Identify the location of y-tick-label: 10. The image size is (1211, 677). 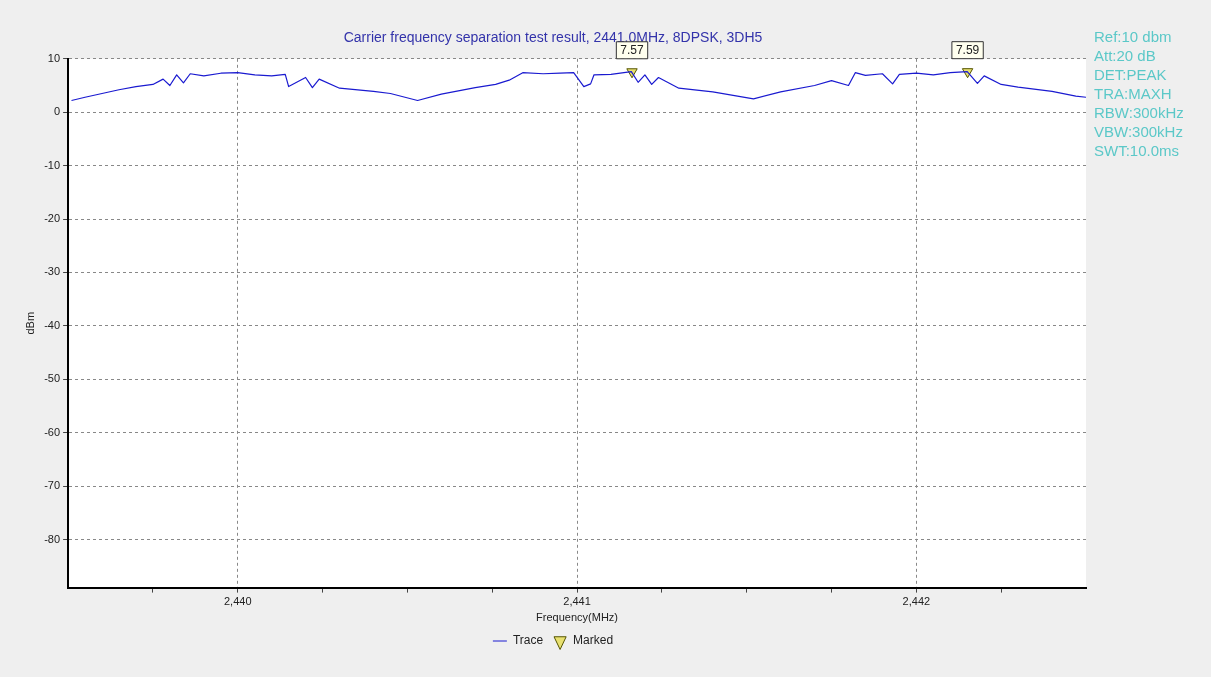
(54, 57).